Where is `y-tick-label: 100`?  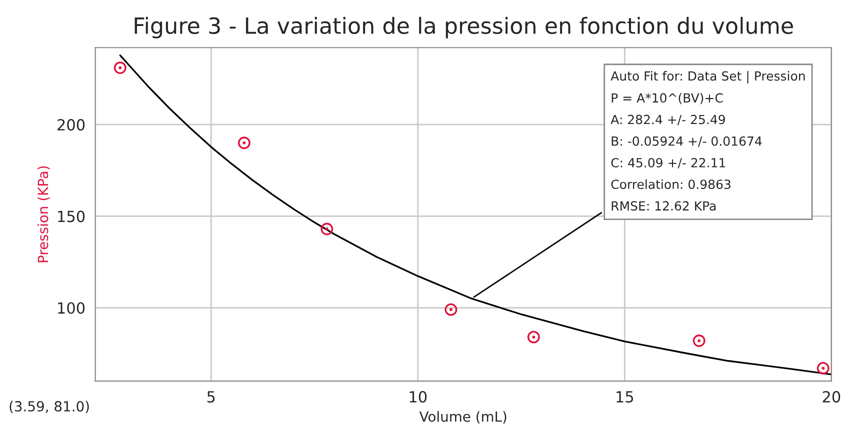
y-tick-label: 100 is located at coordinates (71, 308).